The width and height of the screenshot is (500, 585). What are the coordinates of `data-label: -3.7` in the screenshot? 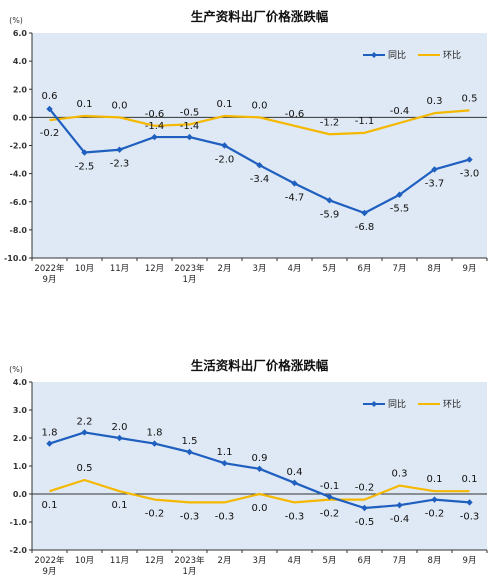 It's located at (435, 183).